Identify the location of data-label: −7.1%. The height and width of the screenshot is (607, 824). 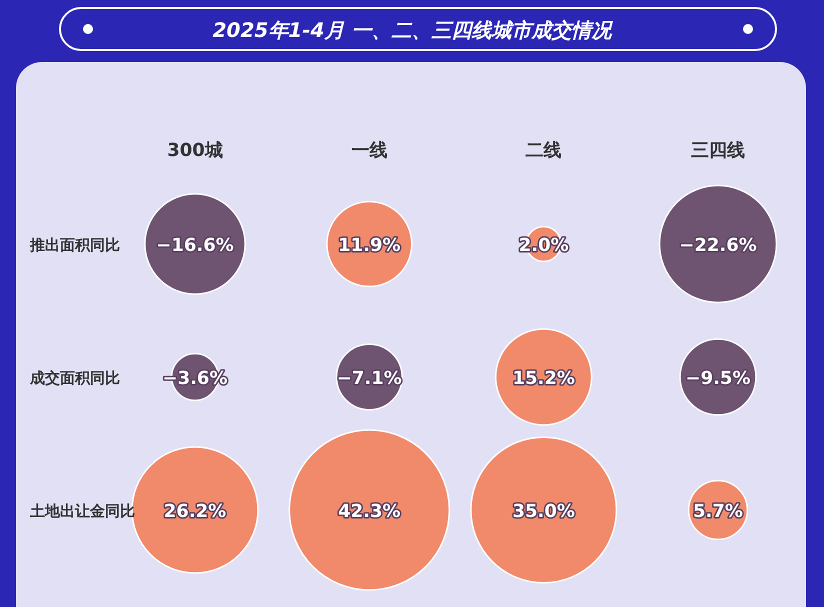
(369, 378).